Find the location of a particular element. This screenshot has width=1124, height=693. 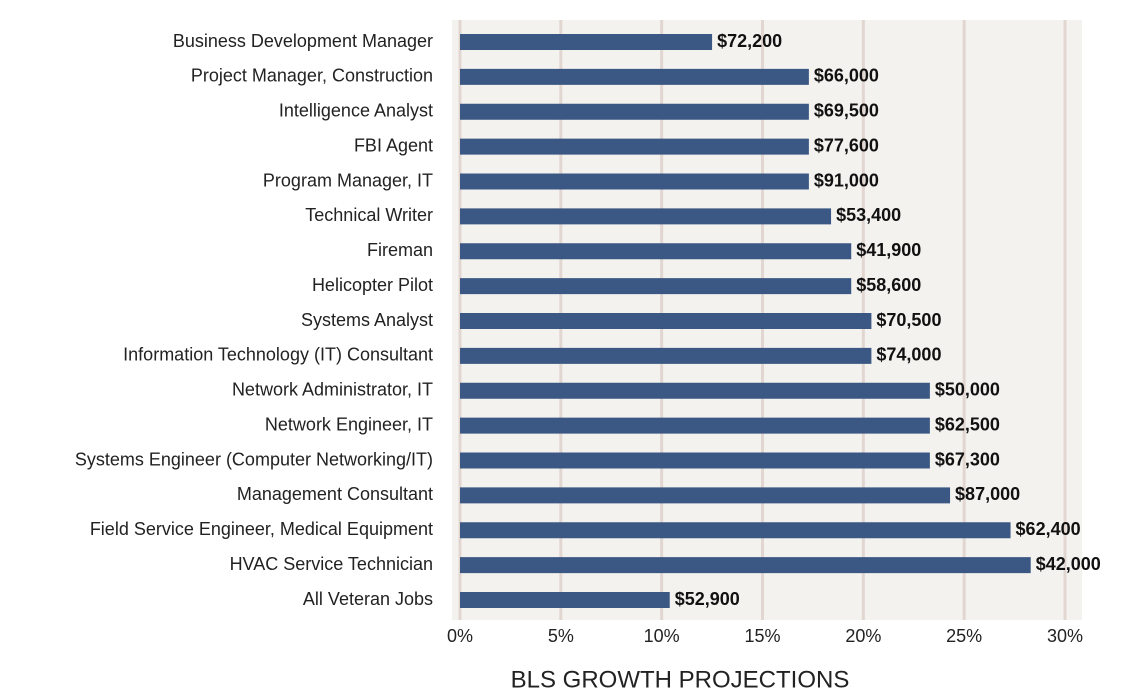

data-label: $77,600 is located at coordinates (846, 145).